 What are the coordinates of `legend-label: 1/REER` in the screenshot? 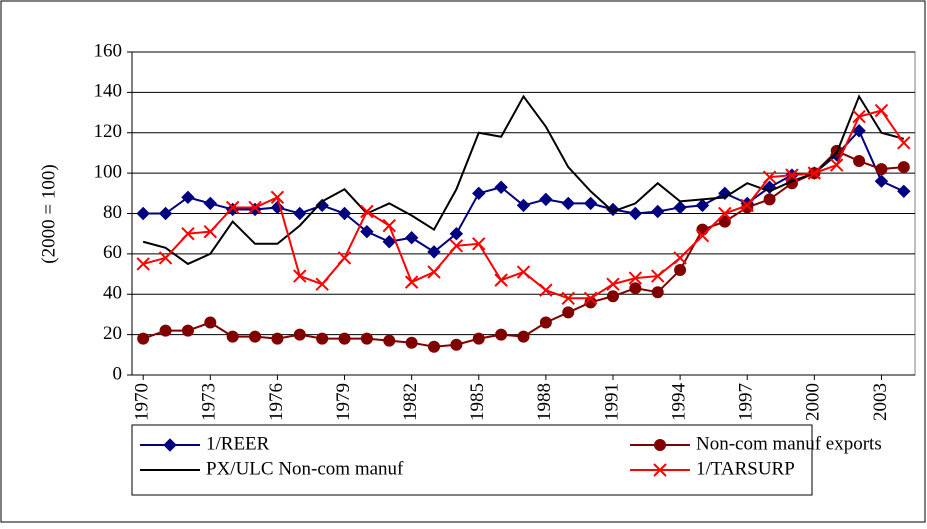 It's located at (238, 443).